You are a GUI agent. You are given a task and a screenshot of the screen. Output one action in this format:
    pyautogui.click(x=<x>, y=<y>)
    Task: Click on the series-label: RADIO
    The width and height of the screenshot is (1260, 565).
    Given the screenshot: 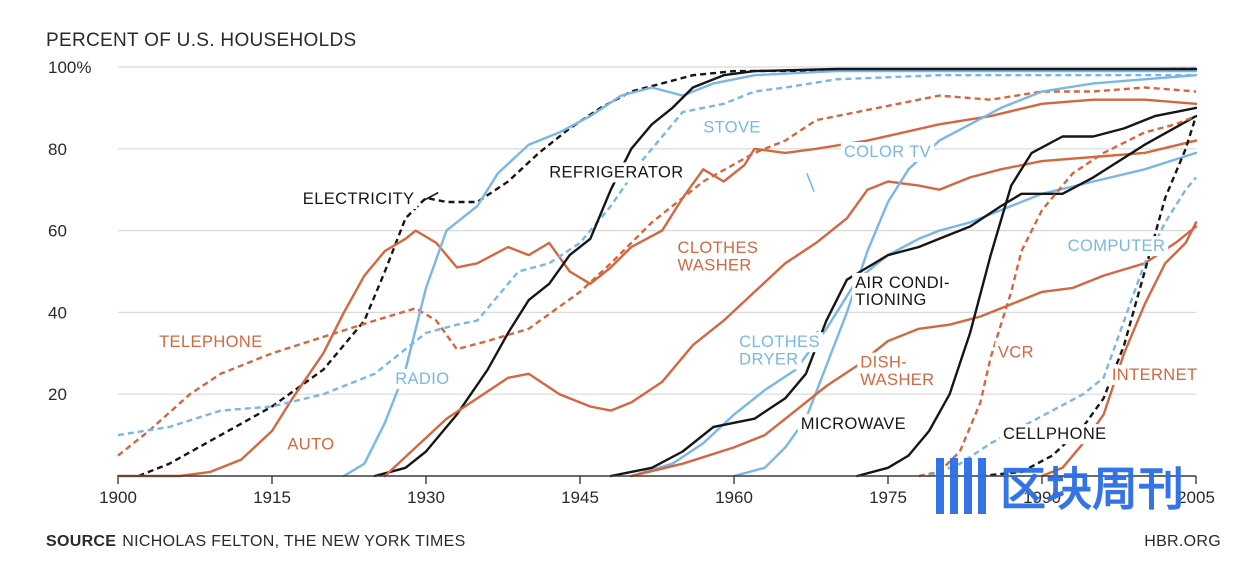 What is the action you would take?
    pyautogui.click(x=422, y=379)
    